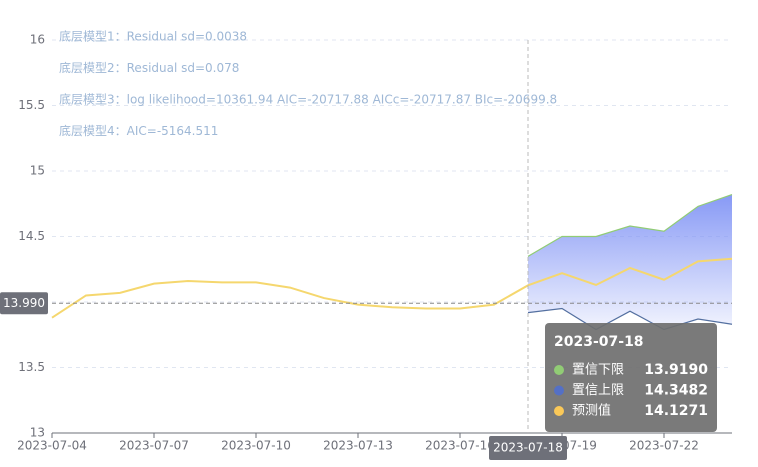 This screenshot has height=467, width=758. I want to click on x-tick-label: 2023-07-16, so click(460, 446).